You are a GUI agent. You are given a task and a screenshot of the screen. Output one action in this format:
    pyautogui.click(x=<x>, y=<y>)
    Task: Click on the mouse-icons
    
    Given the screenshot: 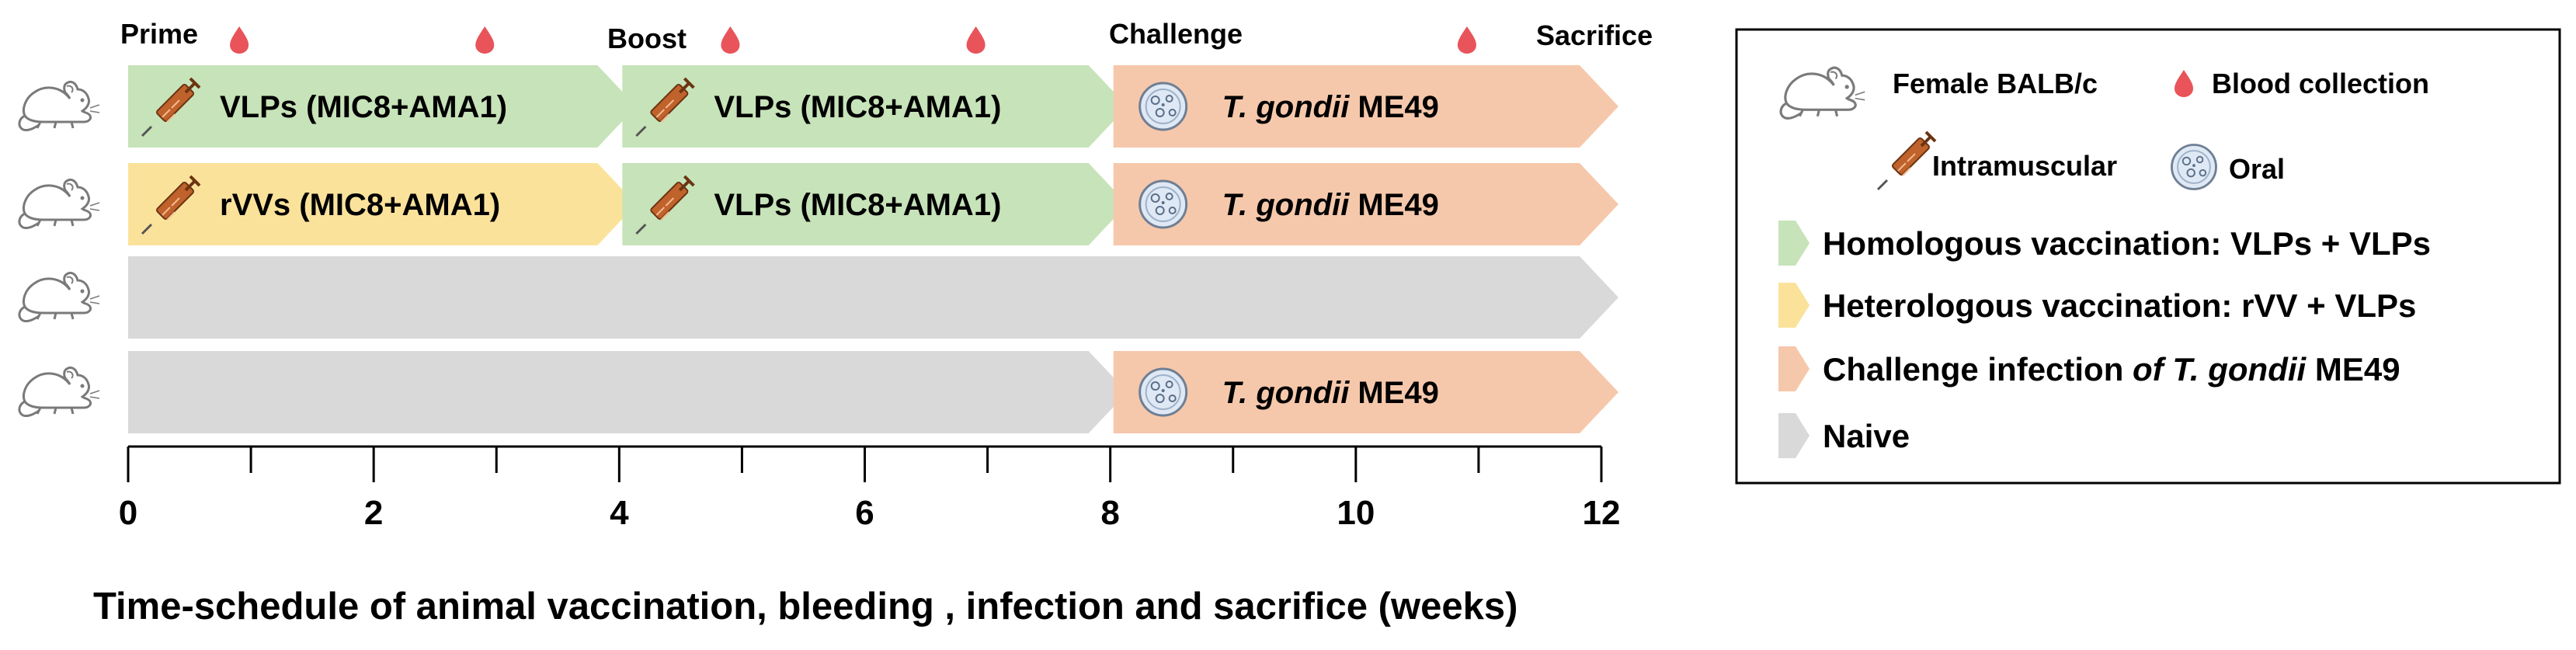 What is the action you would take?
    pyautogui.click(x=59, y=249)
    